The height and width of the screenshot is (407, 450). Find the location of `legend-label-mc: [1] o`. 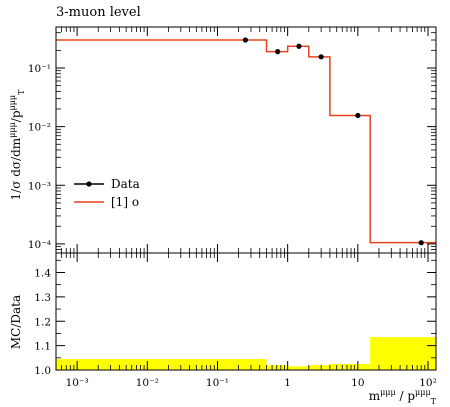

legend-label-mc: [1] o is located at coordinates (125, 202).